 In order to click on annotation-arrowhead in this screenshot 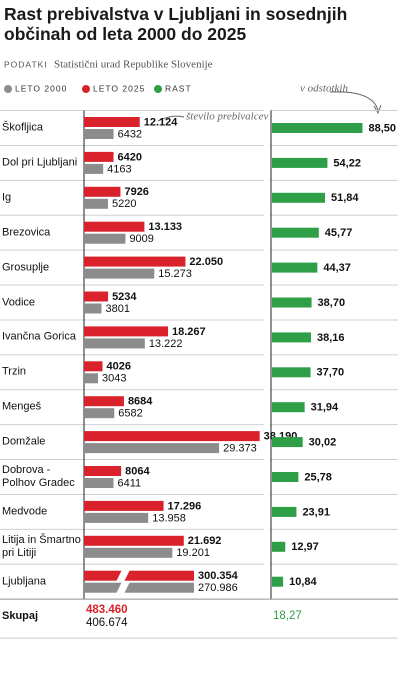, I will do `click(377, 109)`.